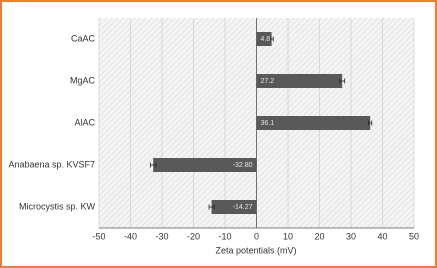 This screenshot has width=437, height=268. Describe the element at coordinates (83, 38) in the screenshot. I see `y-tick-label: CaAC` at that location.